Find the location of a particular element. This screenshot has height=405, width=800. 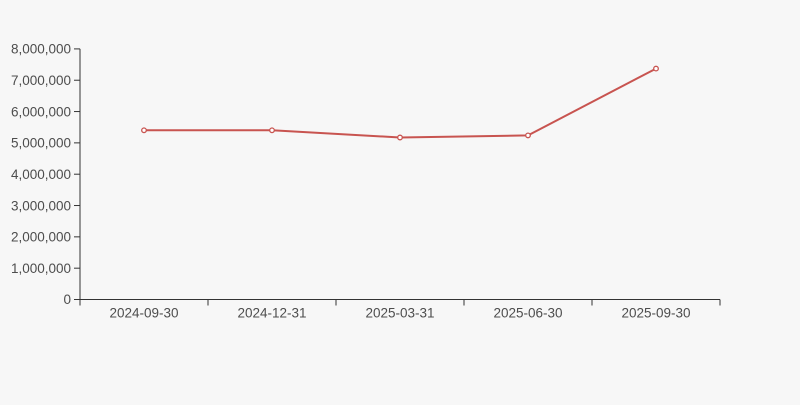

x-axis-label: 2025-03-31 is located at coordinates (399, 313).